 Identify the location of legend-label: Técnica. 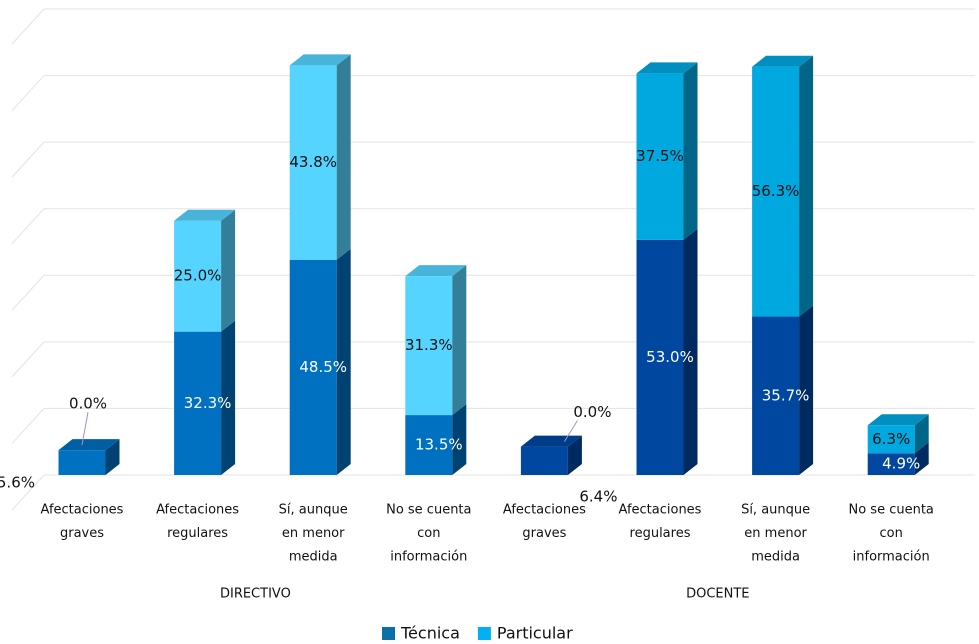
(430, 633).